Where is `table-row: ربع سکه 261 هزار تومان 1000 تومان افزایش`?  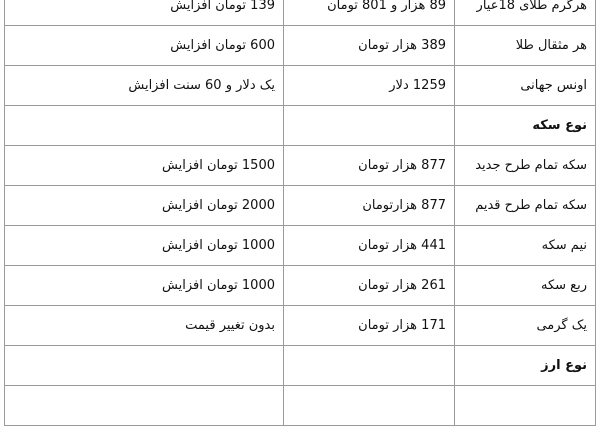 table-row: ربع سکه 261 هزار تومان 1000 تومان افزایش is located at coordinates (300, 285).